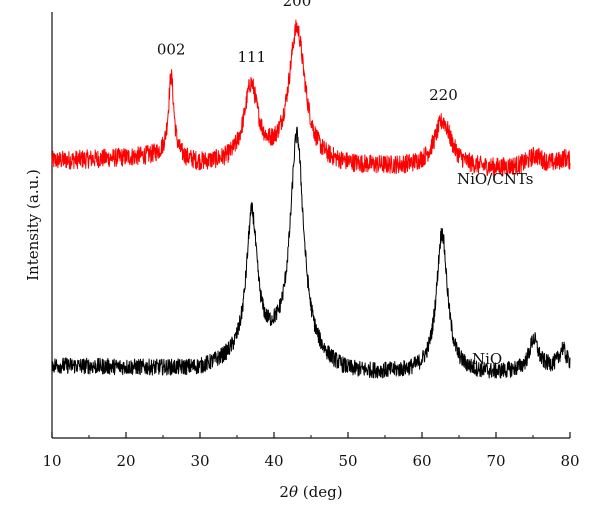  I want to click on x-tick-label: 40, so click(273, 461).